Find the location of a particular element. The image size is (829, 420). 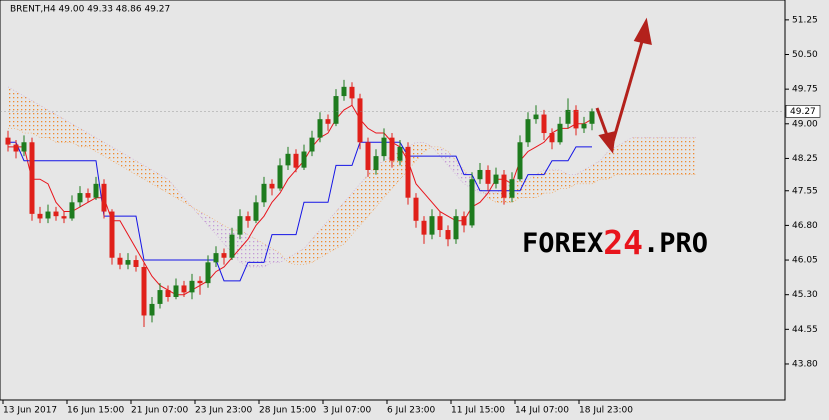

y-tick-label: 44.55 is located at coordinates (805, 330).